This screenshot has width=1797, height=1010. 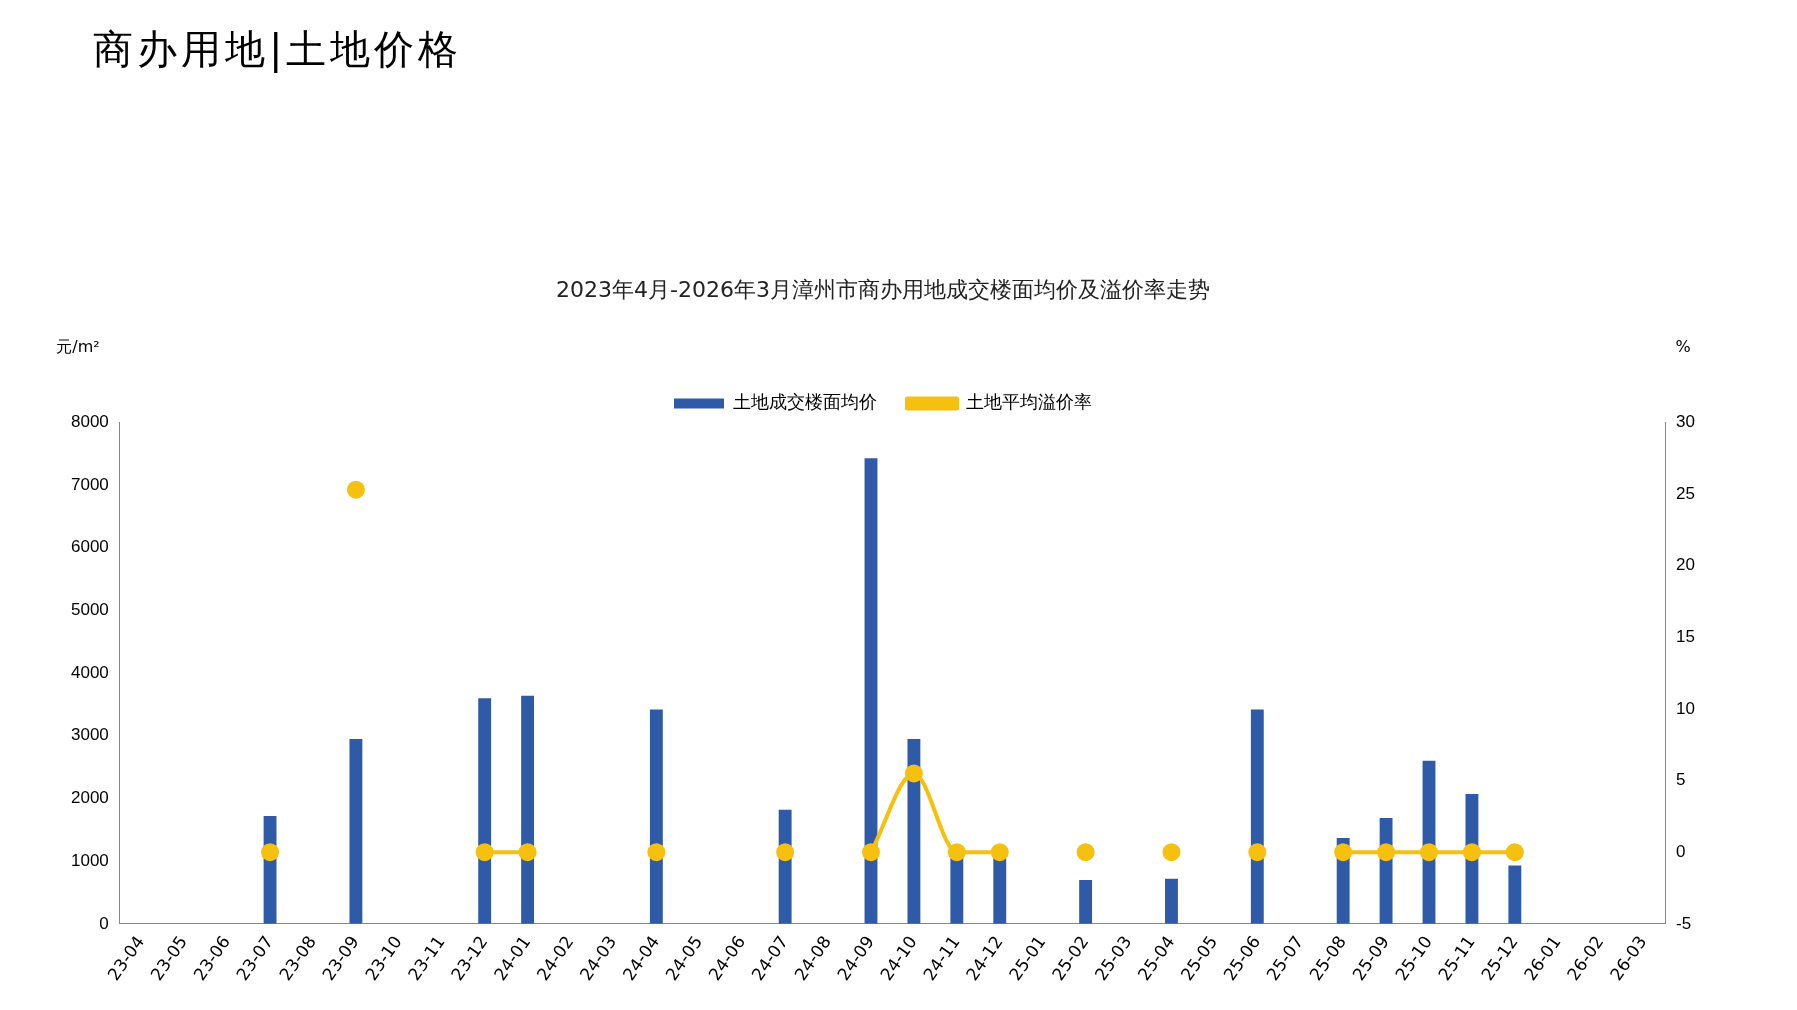 I want to click on y2-tick-label: 15, so click(x=1686, y=636).